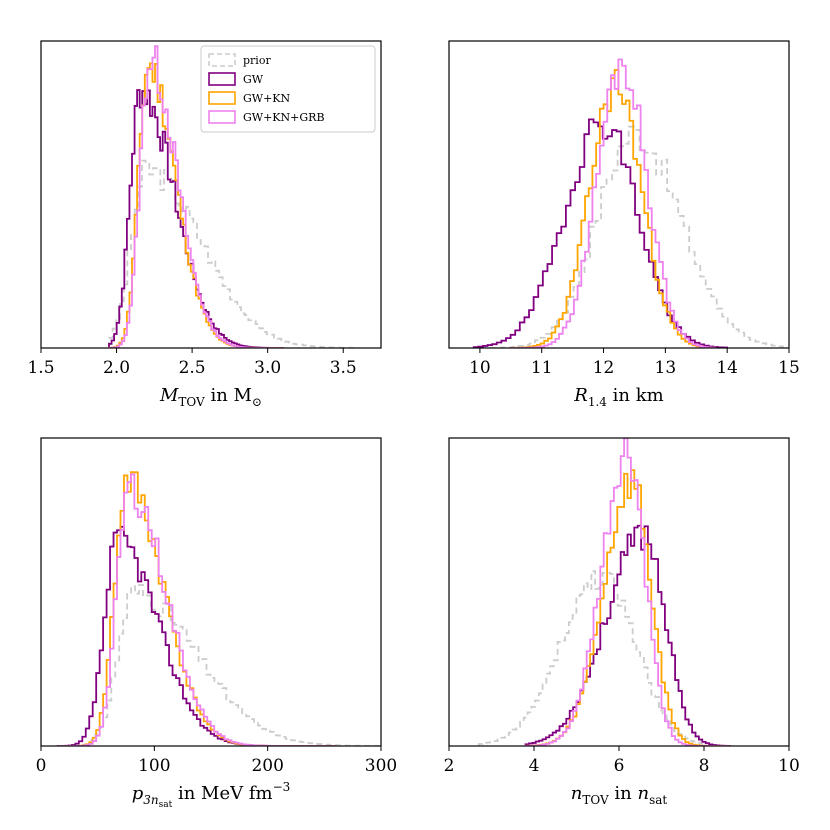  Describe the element at coordinates (284, 117) in the screenshot. I see `legend-label: GW+KN+GRB` at that location.